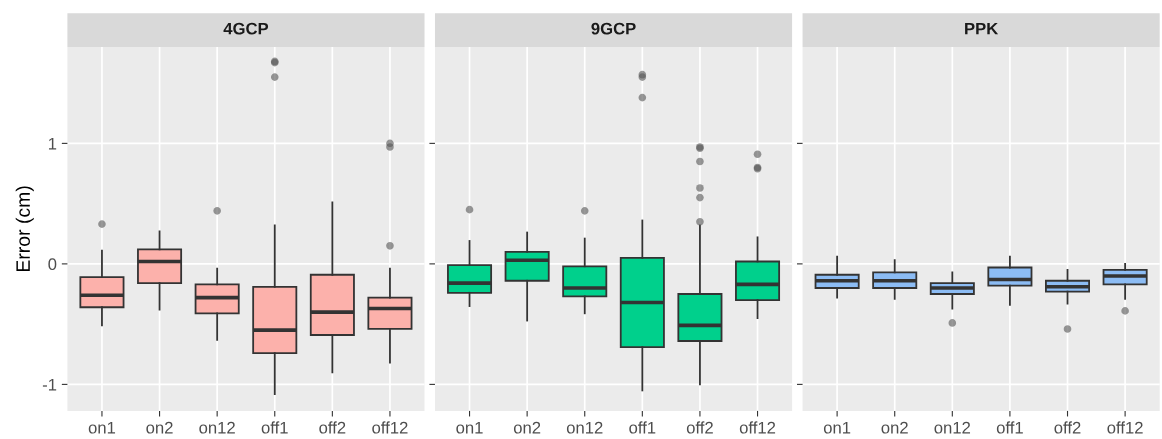 This screenshot has width=1162, height=439. I want to click on y-tick-label: -1, so click(49, 384).